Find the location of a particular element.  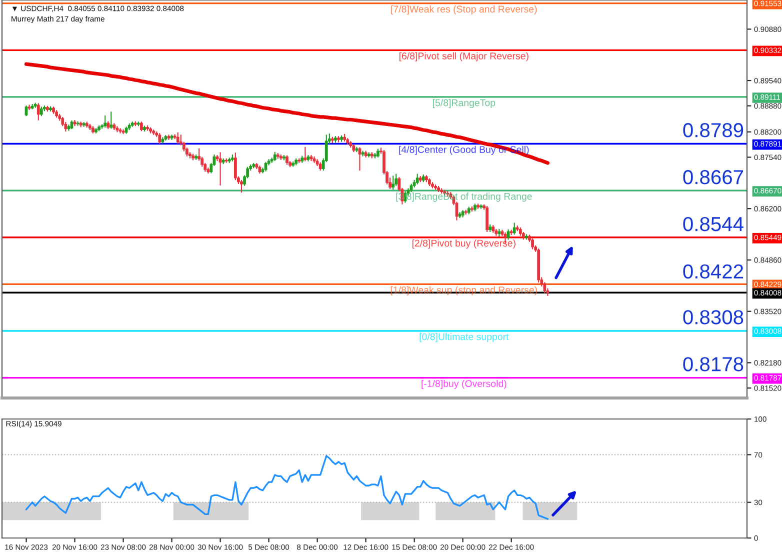

ref-line-label: [2/8]Pivot buy (Reverse) is located at coordinates (464, 244).